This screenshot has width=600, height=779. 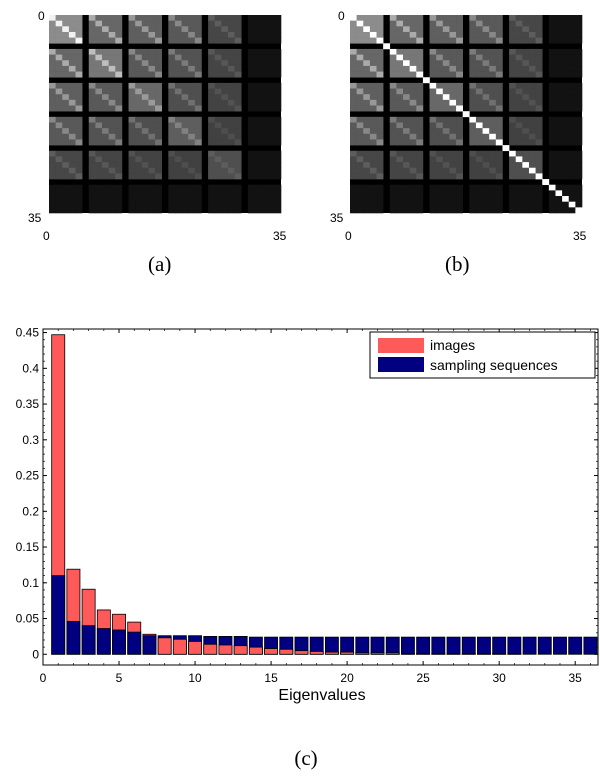 I want to click on y-tick-label: 0.2, so click(x=30, y=511).